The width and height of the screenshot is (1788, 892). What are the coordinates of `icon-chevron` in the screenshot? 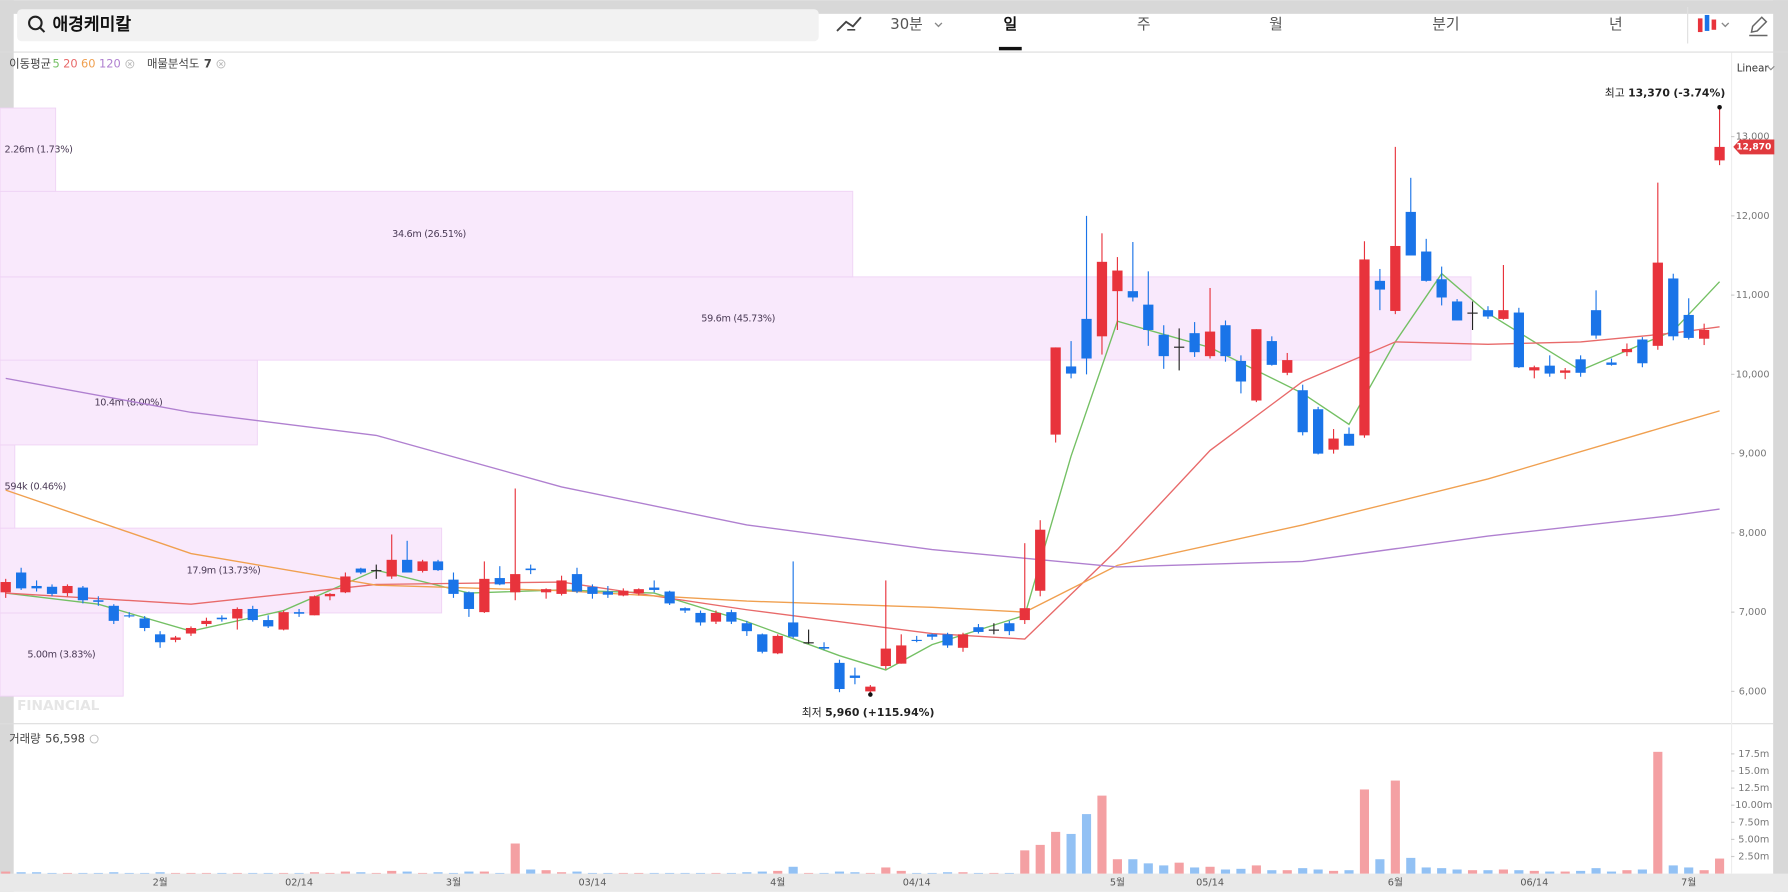 It's located at (1725, 25).